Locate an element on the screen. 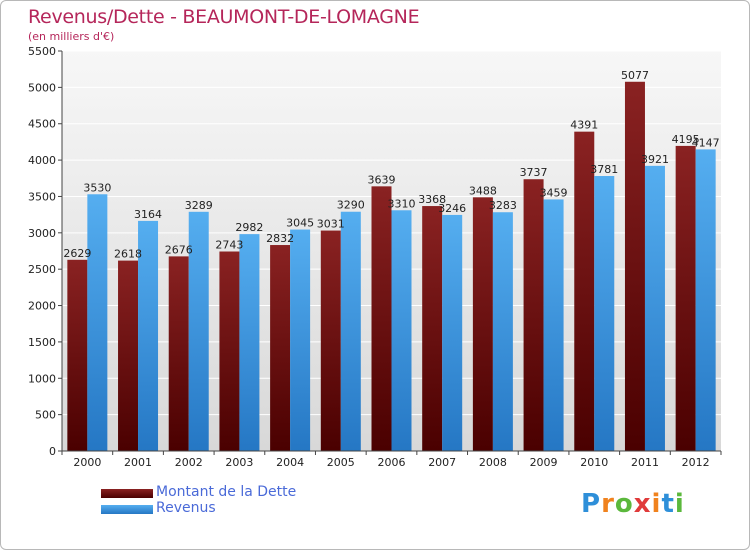 The height and width of the screenshot is (550, 750). bar-revenue-2000 is located at coordinates (97, 323).